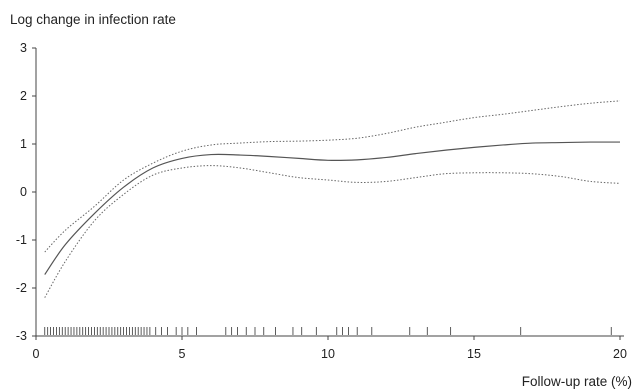 This screenshot has width=640, height=392. I want to click on y-tick-label: 2, so click(23, 96).